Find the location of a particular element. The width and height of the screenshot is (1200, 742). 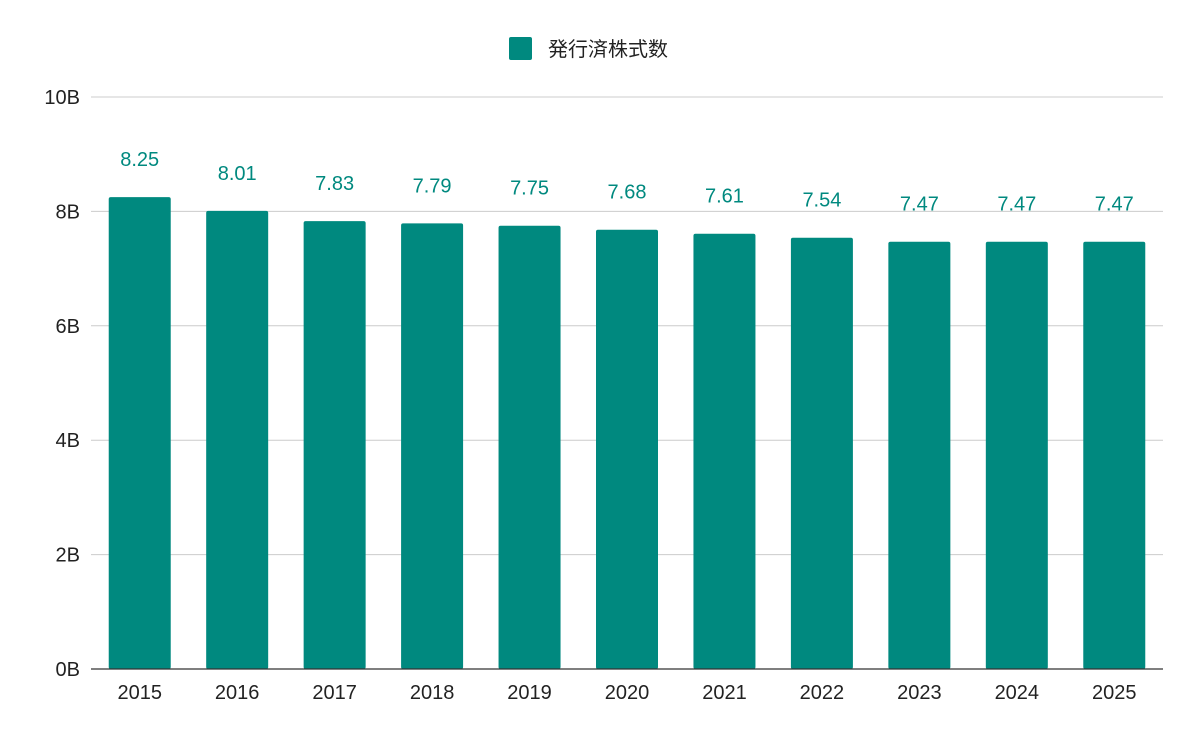

data-label-2024: 7.47 is located at coordinates (1016, 205).